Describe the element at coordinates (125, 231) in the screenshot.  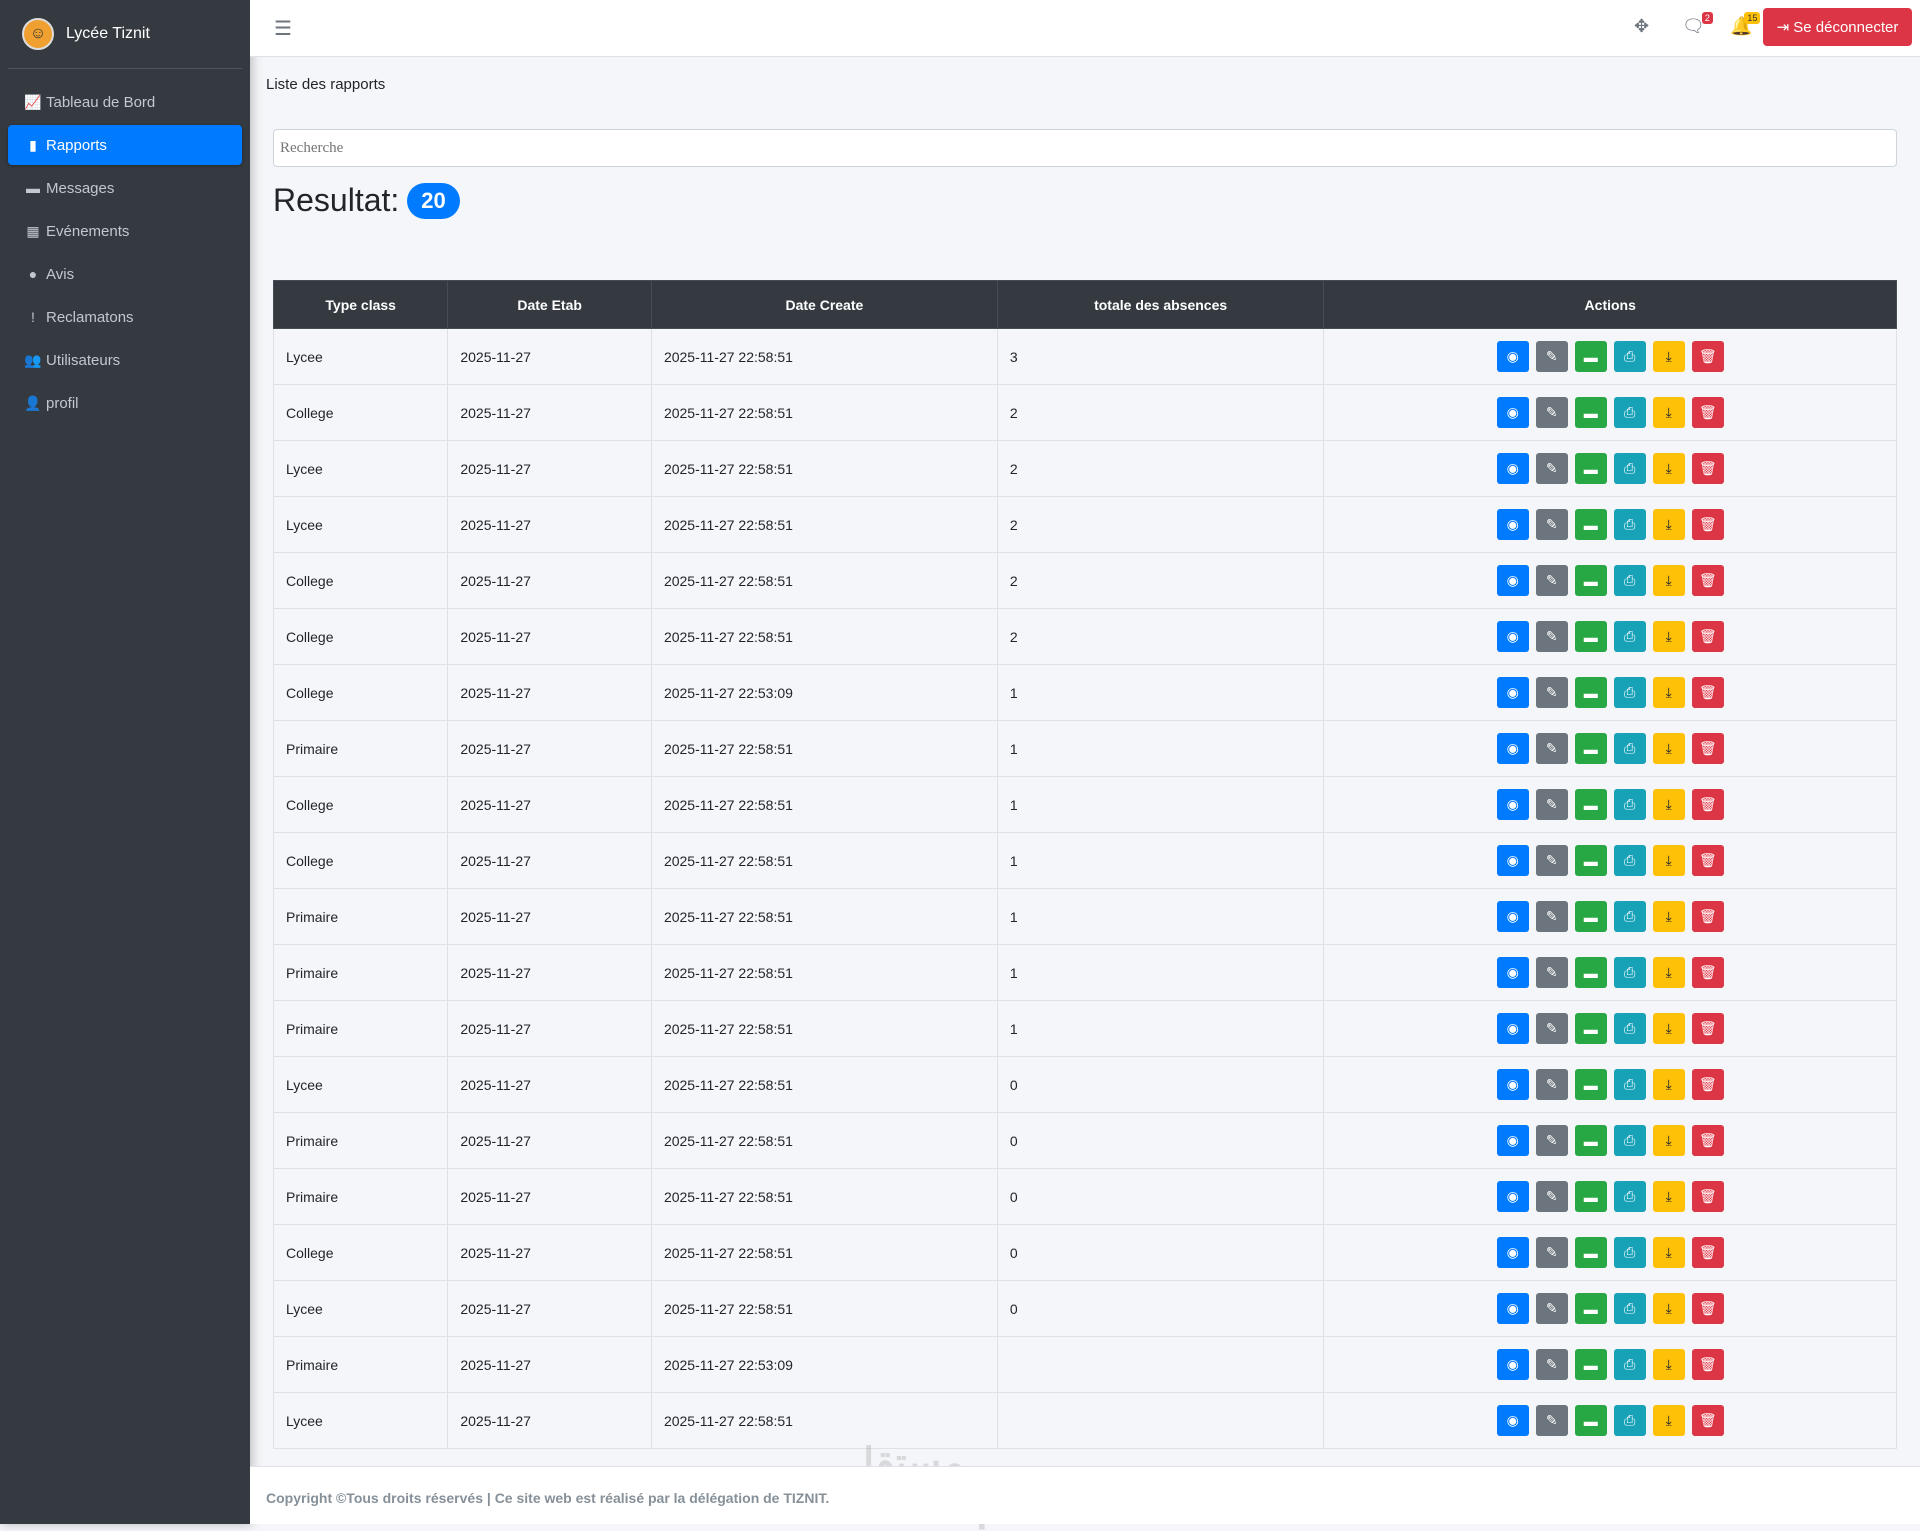
I see `sidebar-item-evénements: ▦ Evénements` at that location.